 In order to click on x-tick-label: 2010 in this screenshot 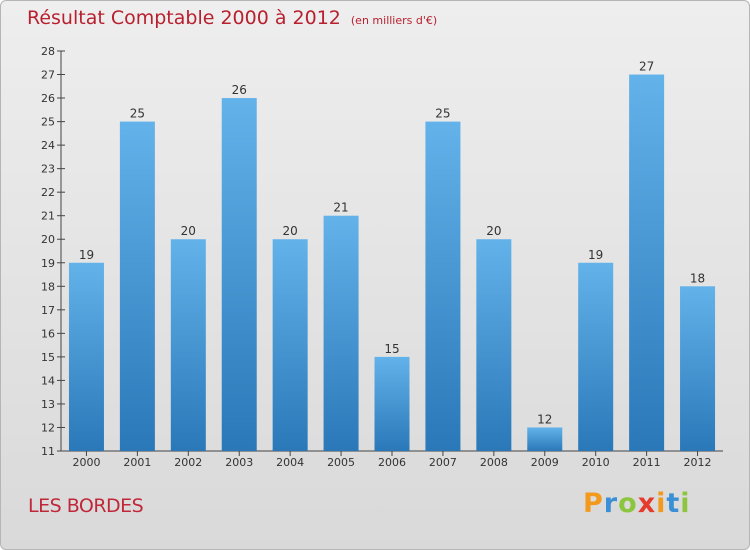, I will do `click(596, 462)`.